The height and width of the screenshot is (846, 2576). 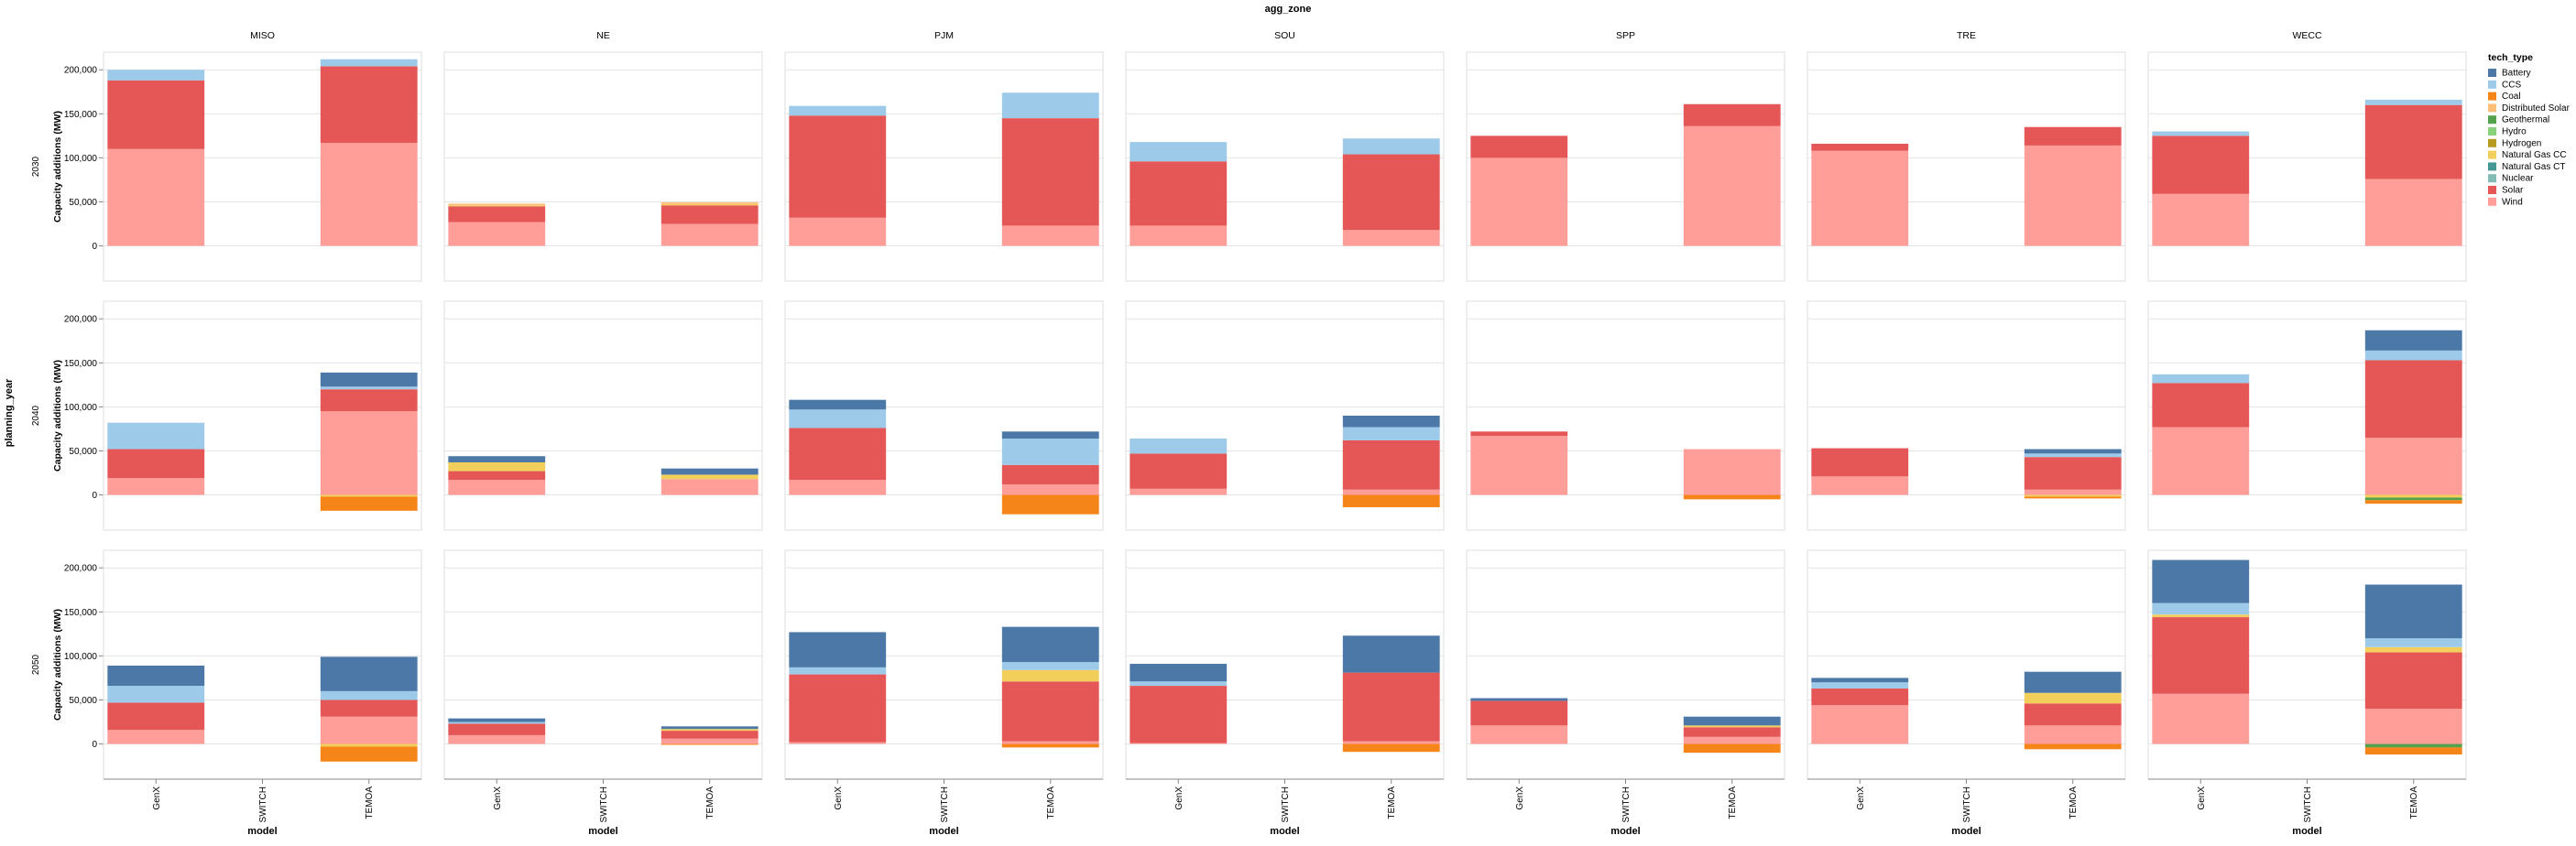 I want to click on bar-segment-pjm-2050-genx-solar, so click(x=838, y=709).